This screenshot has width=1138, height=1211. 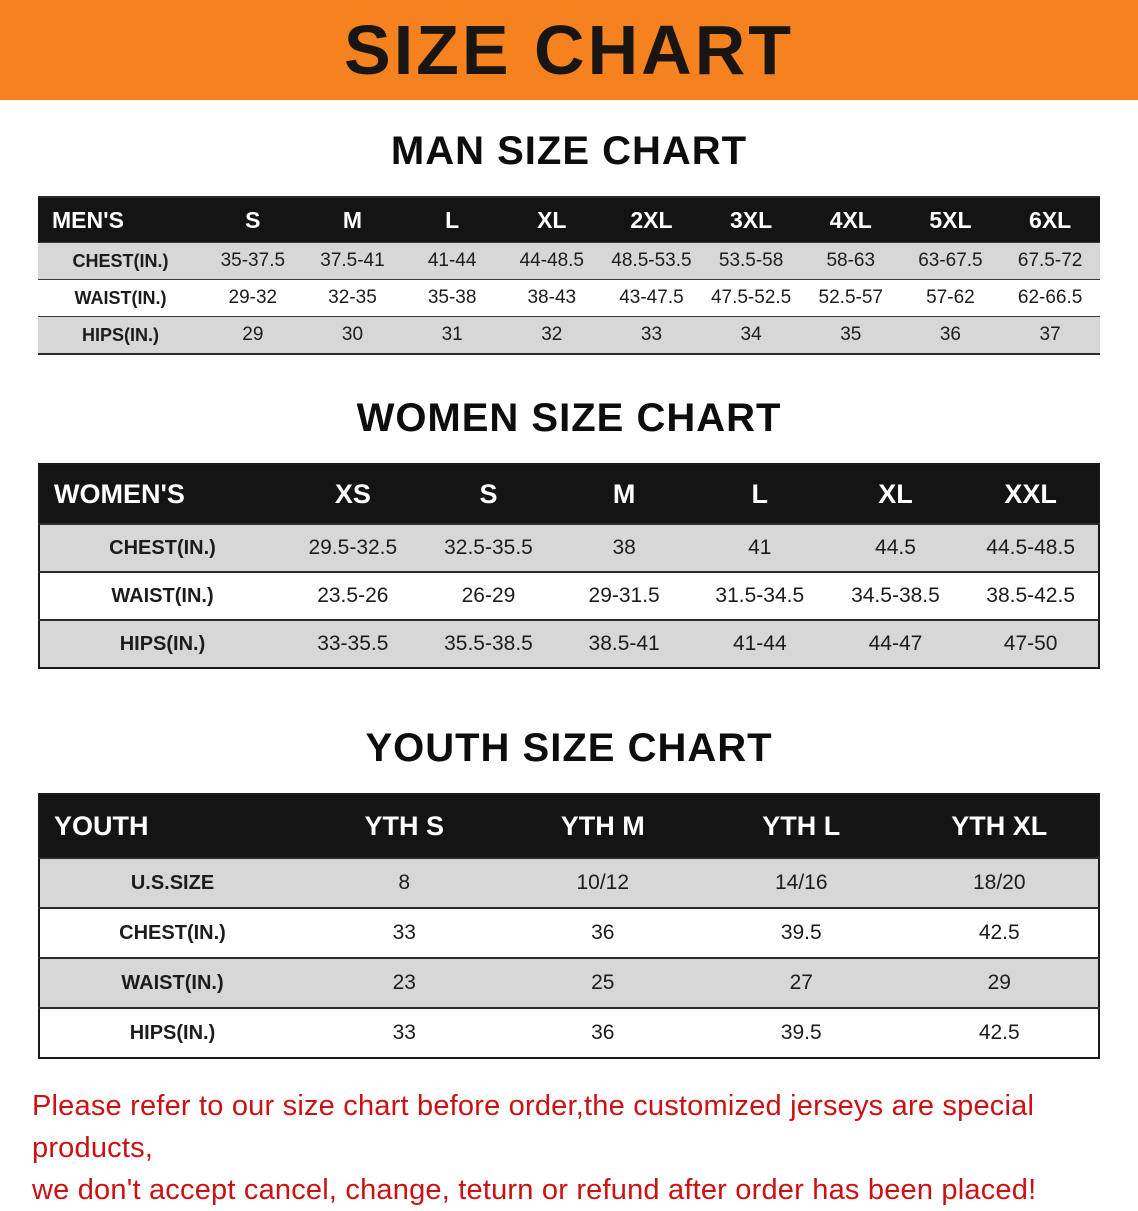 I want to click on page-title: SIZE CHART, so click(x=569, y=50).